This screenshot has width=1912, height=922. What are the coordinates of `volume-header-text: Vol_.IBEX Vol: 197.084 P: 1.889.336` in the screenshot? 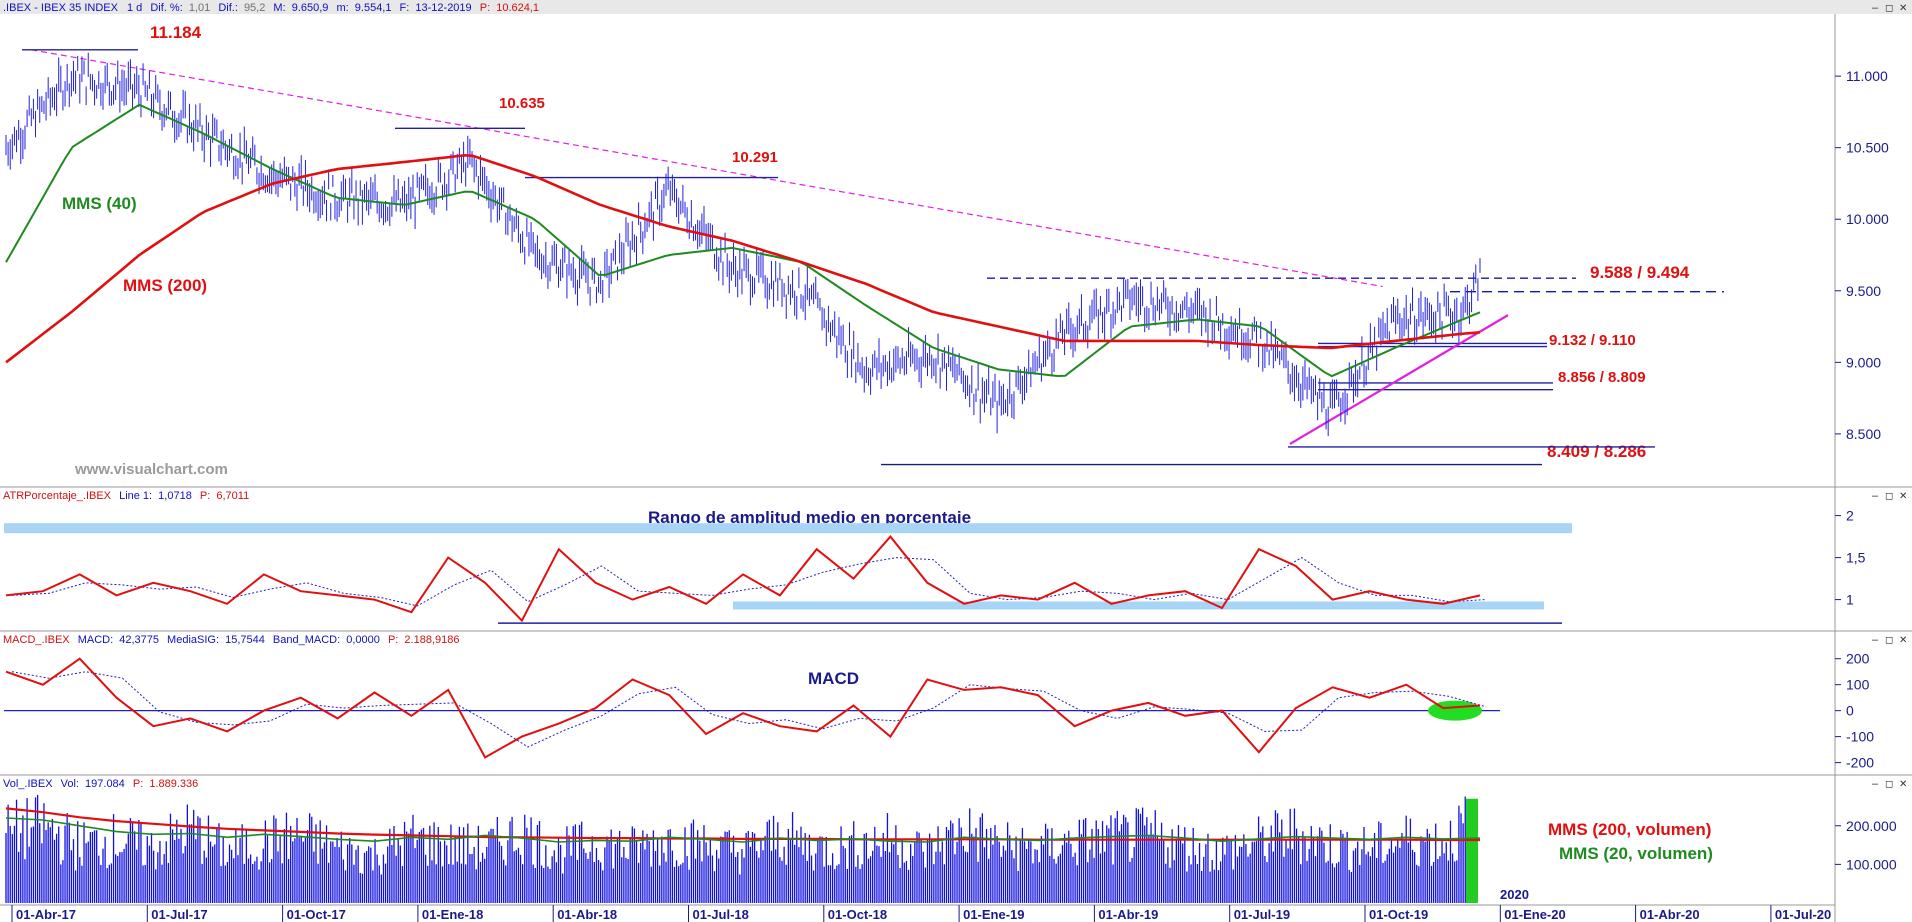 It's located at (100, 784).